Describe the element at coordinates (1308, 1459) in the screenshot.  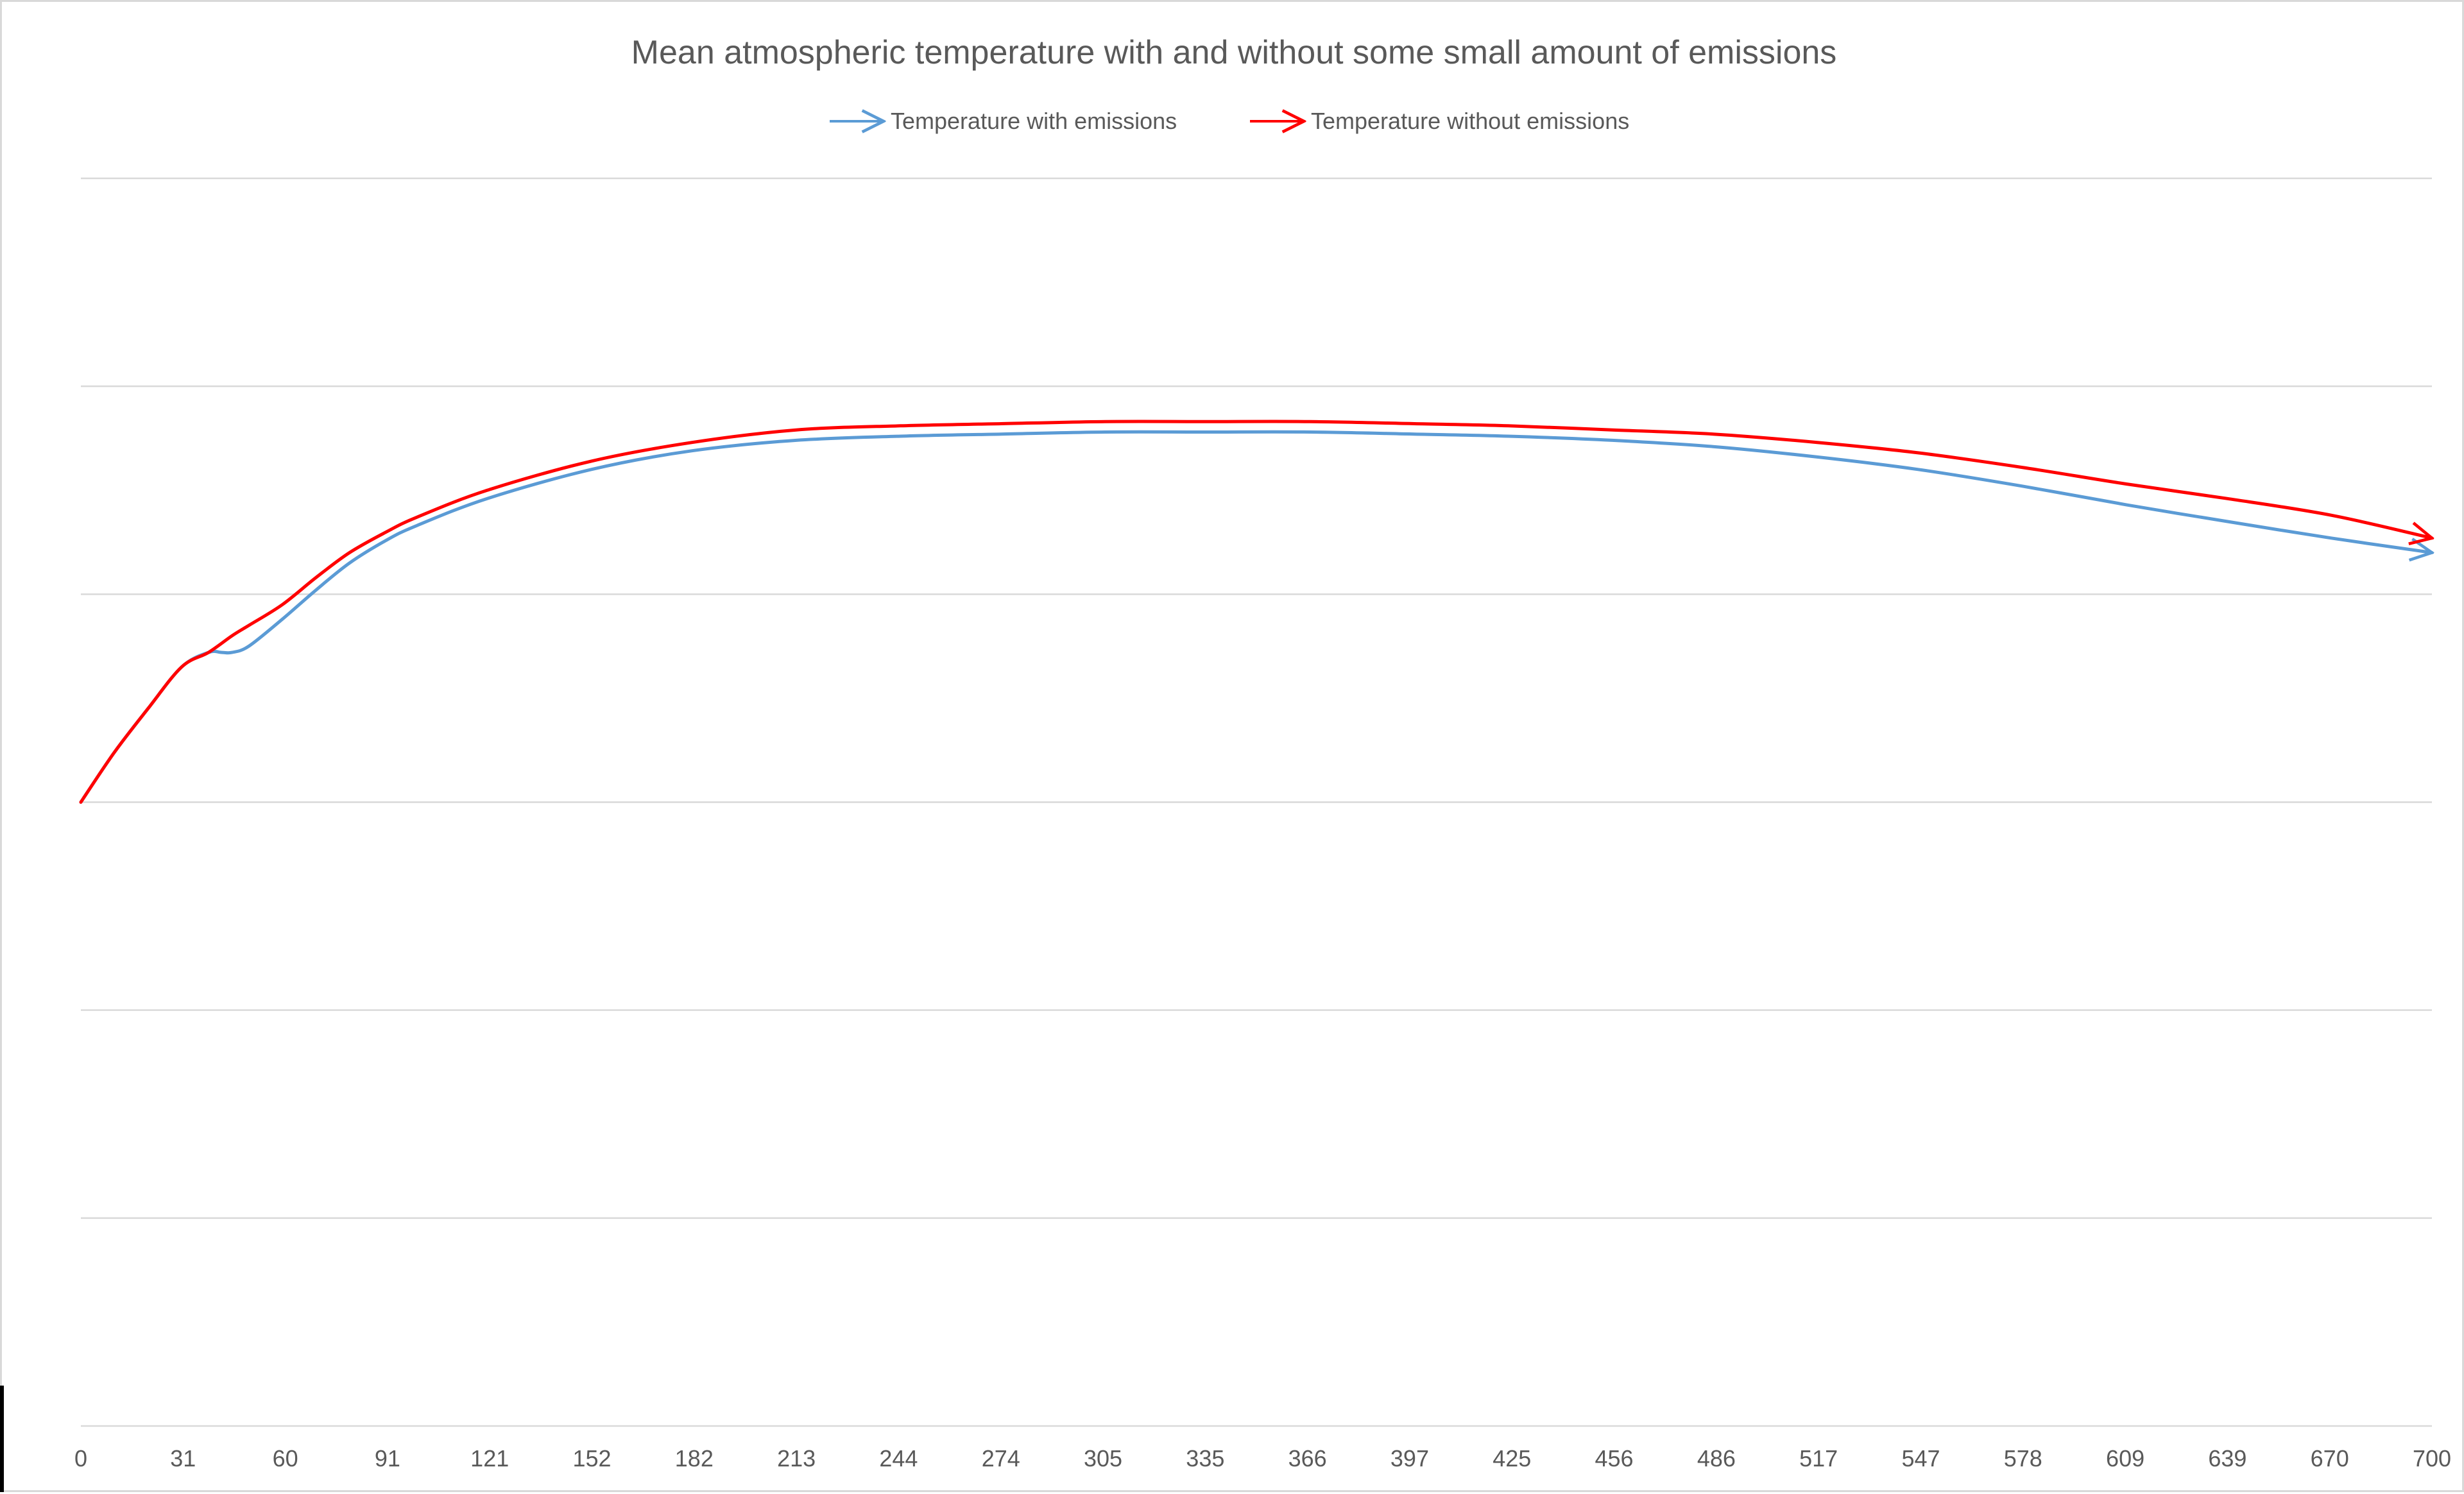
I see `x-tick-label: 366` at that location.